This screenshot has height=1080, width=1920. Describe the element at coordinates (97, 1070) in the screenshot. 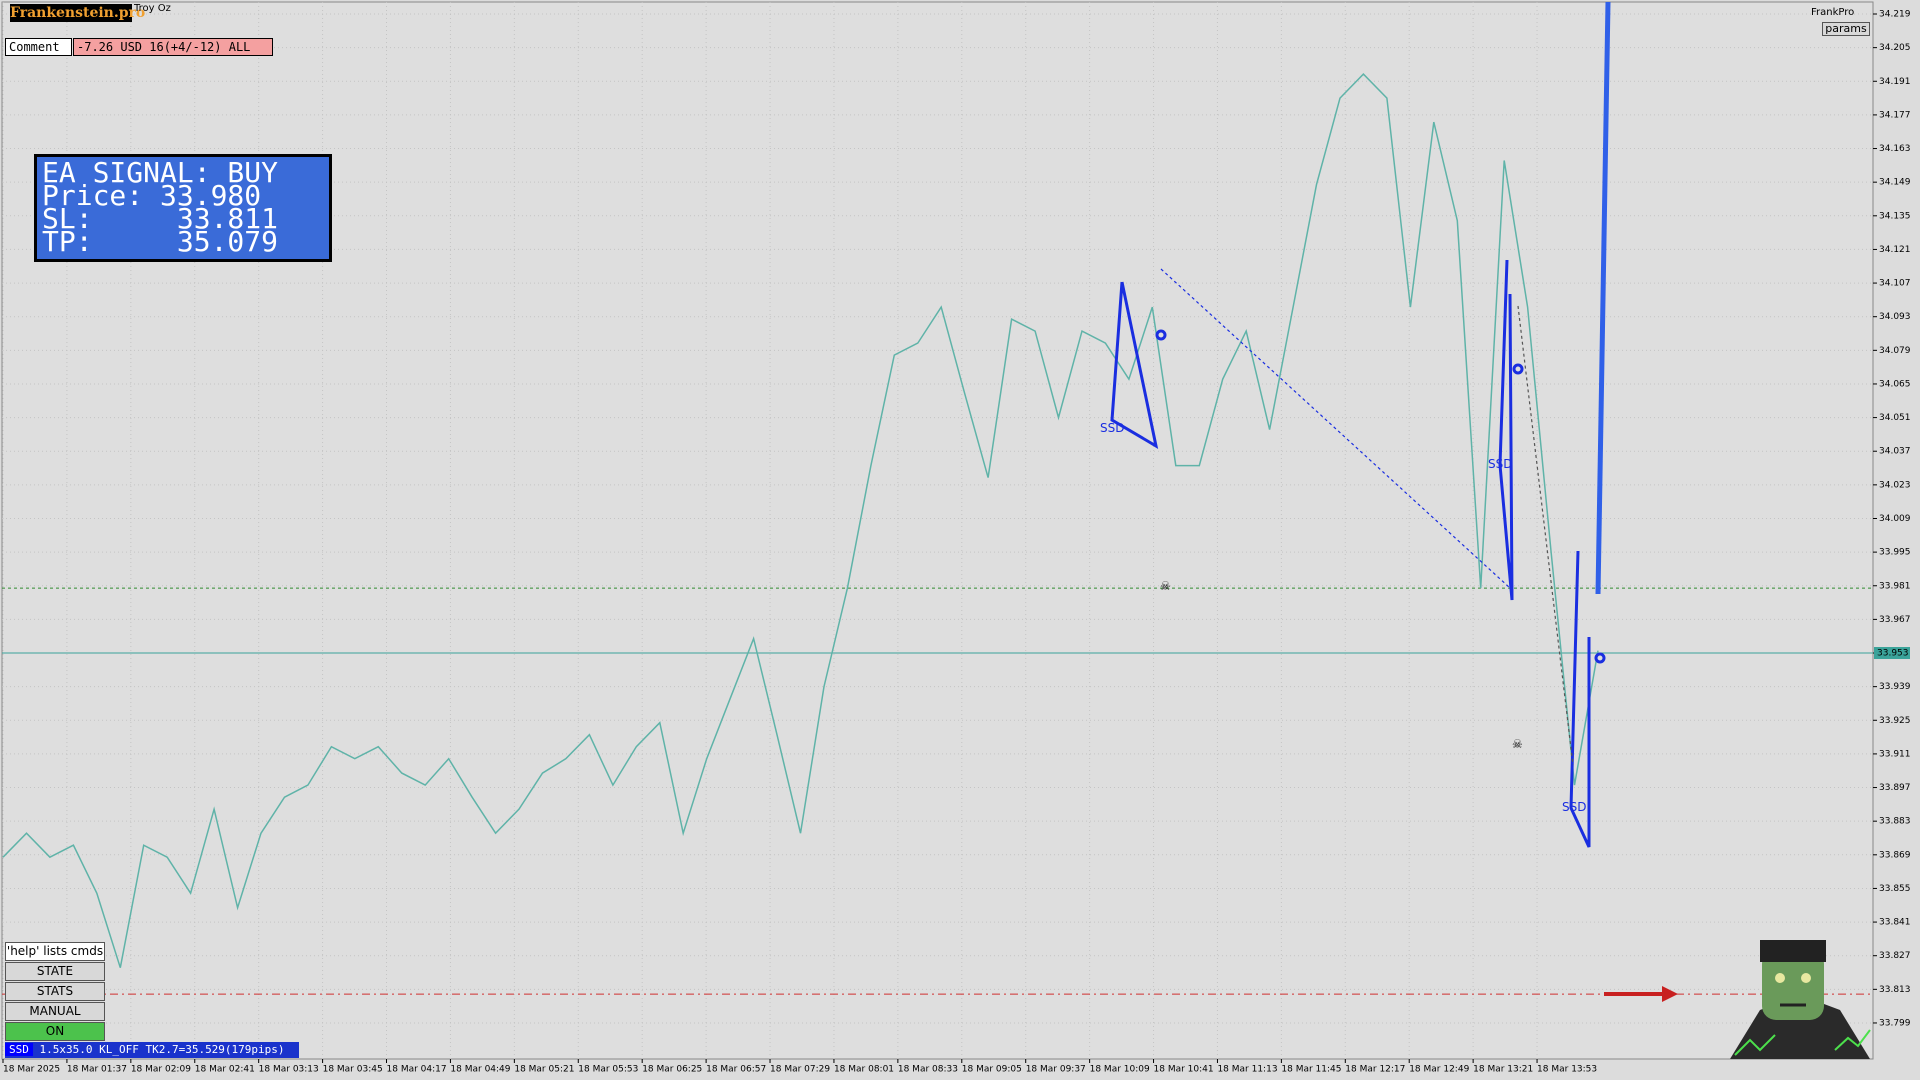

I see `x-tick-label: 18 Mar 01:37` at that location.